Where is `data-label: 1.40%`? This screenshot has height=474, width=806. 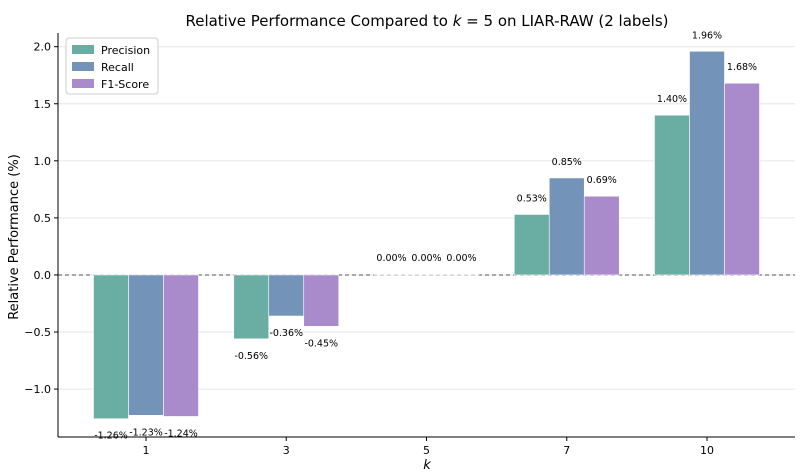
data-label: 1.40% is located at coordinates (672, 99).